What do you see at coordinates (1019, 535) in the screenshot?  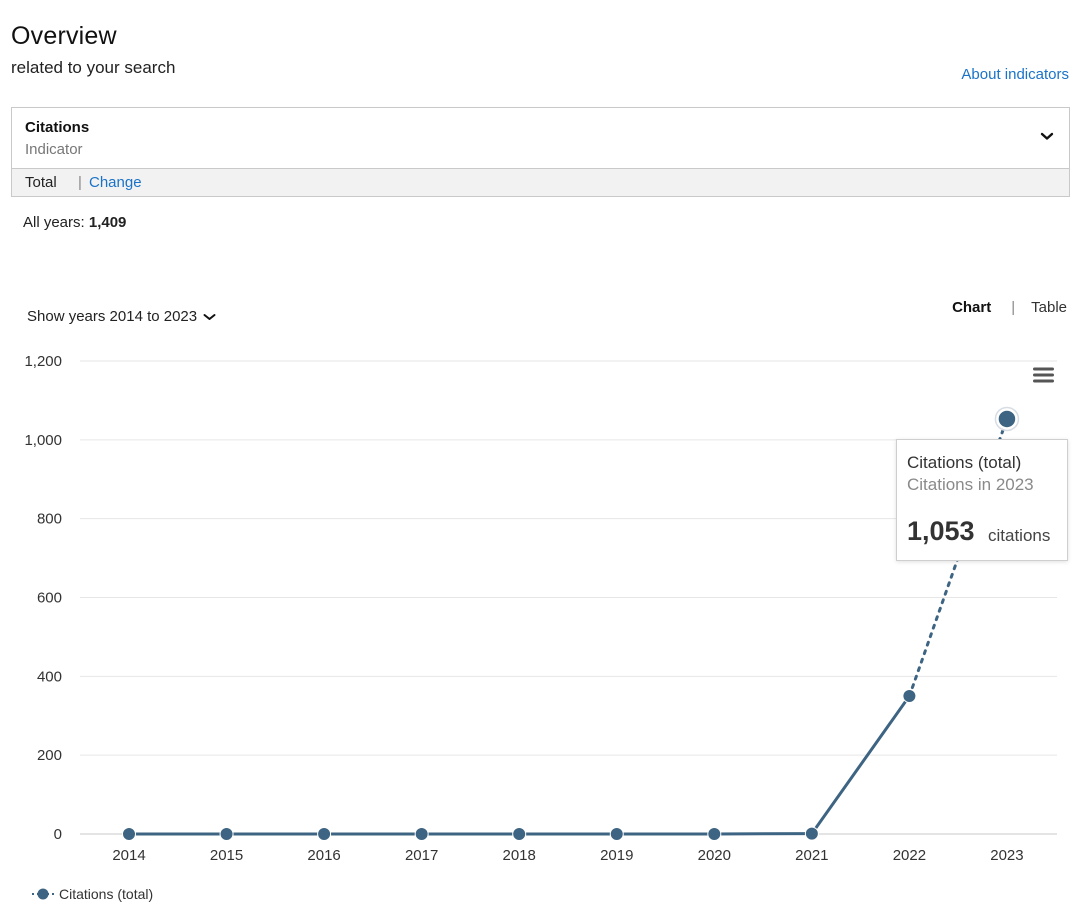 I see `tooltip-unit: citations` at bounding box center [1019, 535].